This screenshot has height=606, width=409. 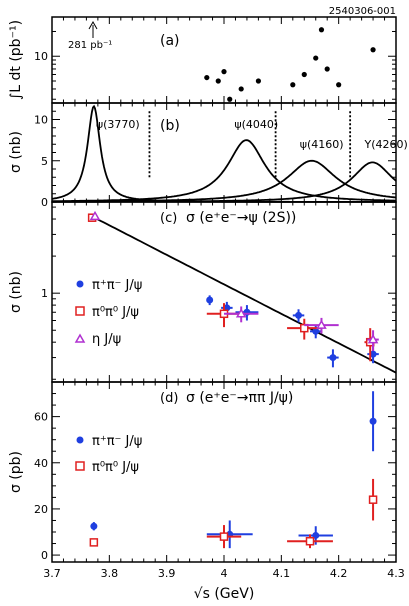 What do you see at coordinates (117, 285) in the screenshot?
I see `legend-c-pipi-label: π⁺π⁻ J/ψ` at bounding box center [117, 285].